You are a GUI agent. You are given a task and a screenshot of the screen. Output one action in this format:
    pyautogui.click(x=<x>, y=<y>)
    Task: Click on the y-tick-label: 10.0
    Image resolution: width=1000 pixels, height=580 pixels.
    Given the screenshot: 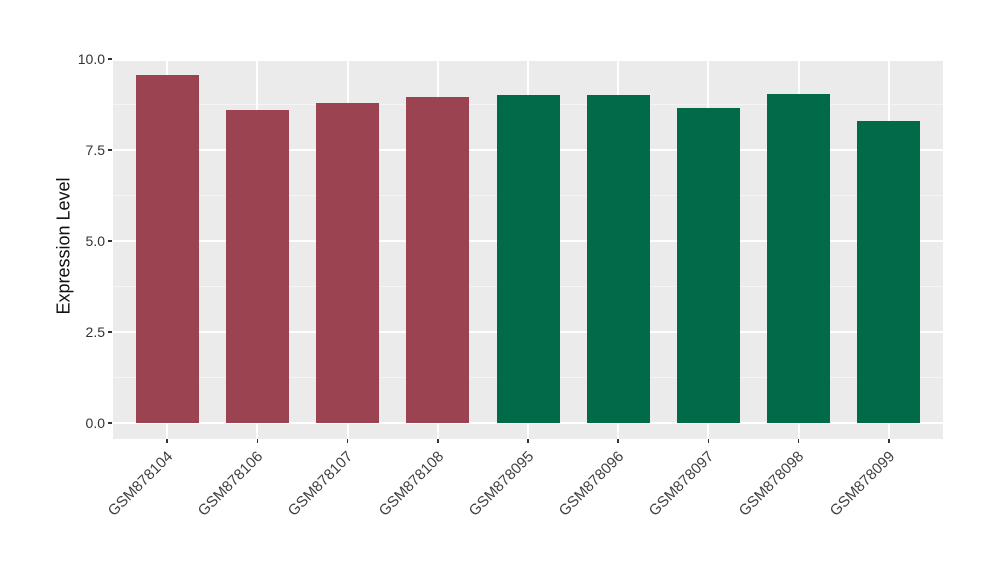 What is the action you would take?
    pyautogui.click(x=91, y=59)
    